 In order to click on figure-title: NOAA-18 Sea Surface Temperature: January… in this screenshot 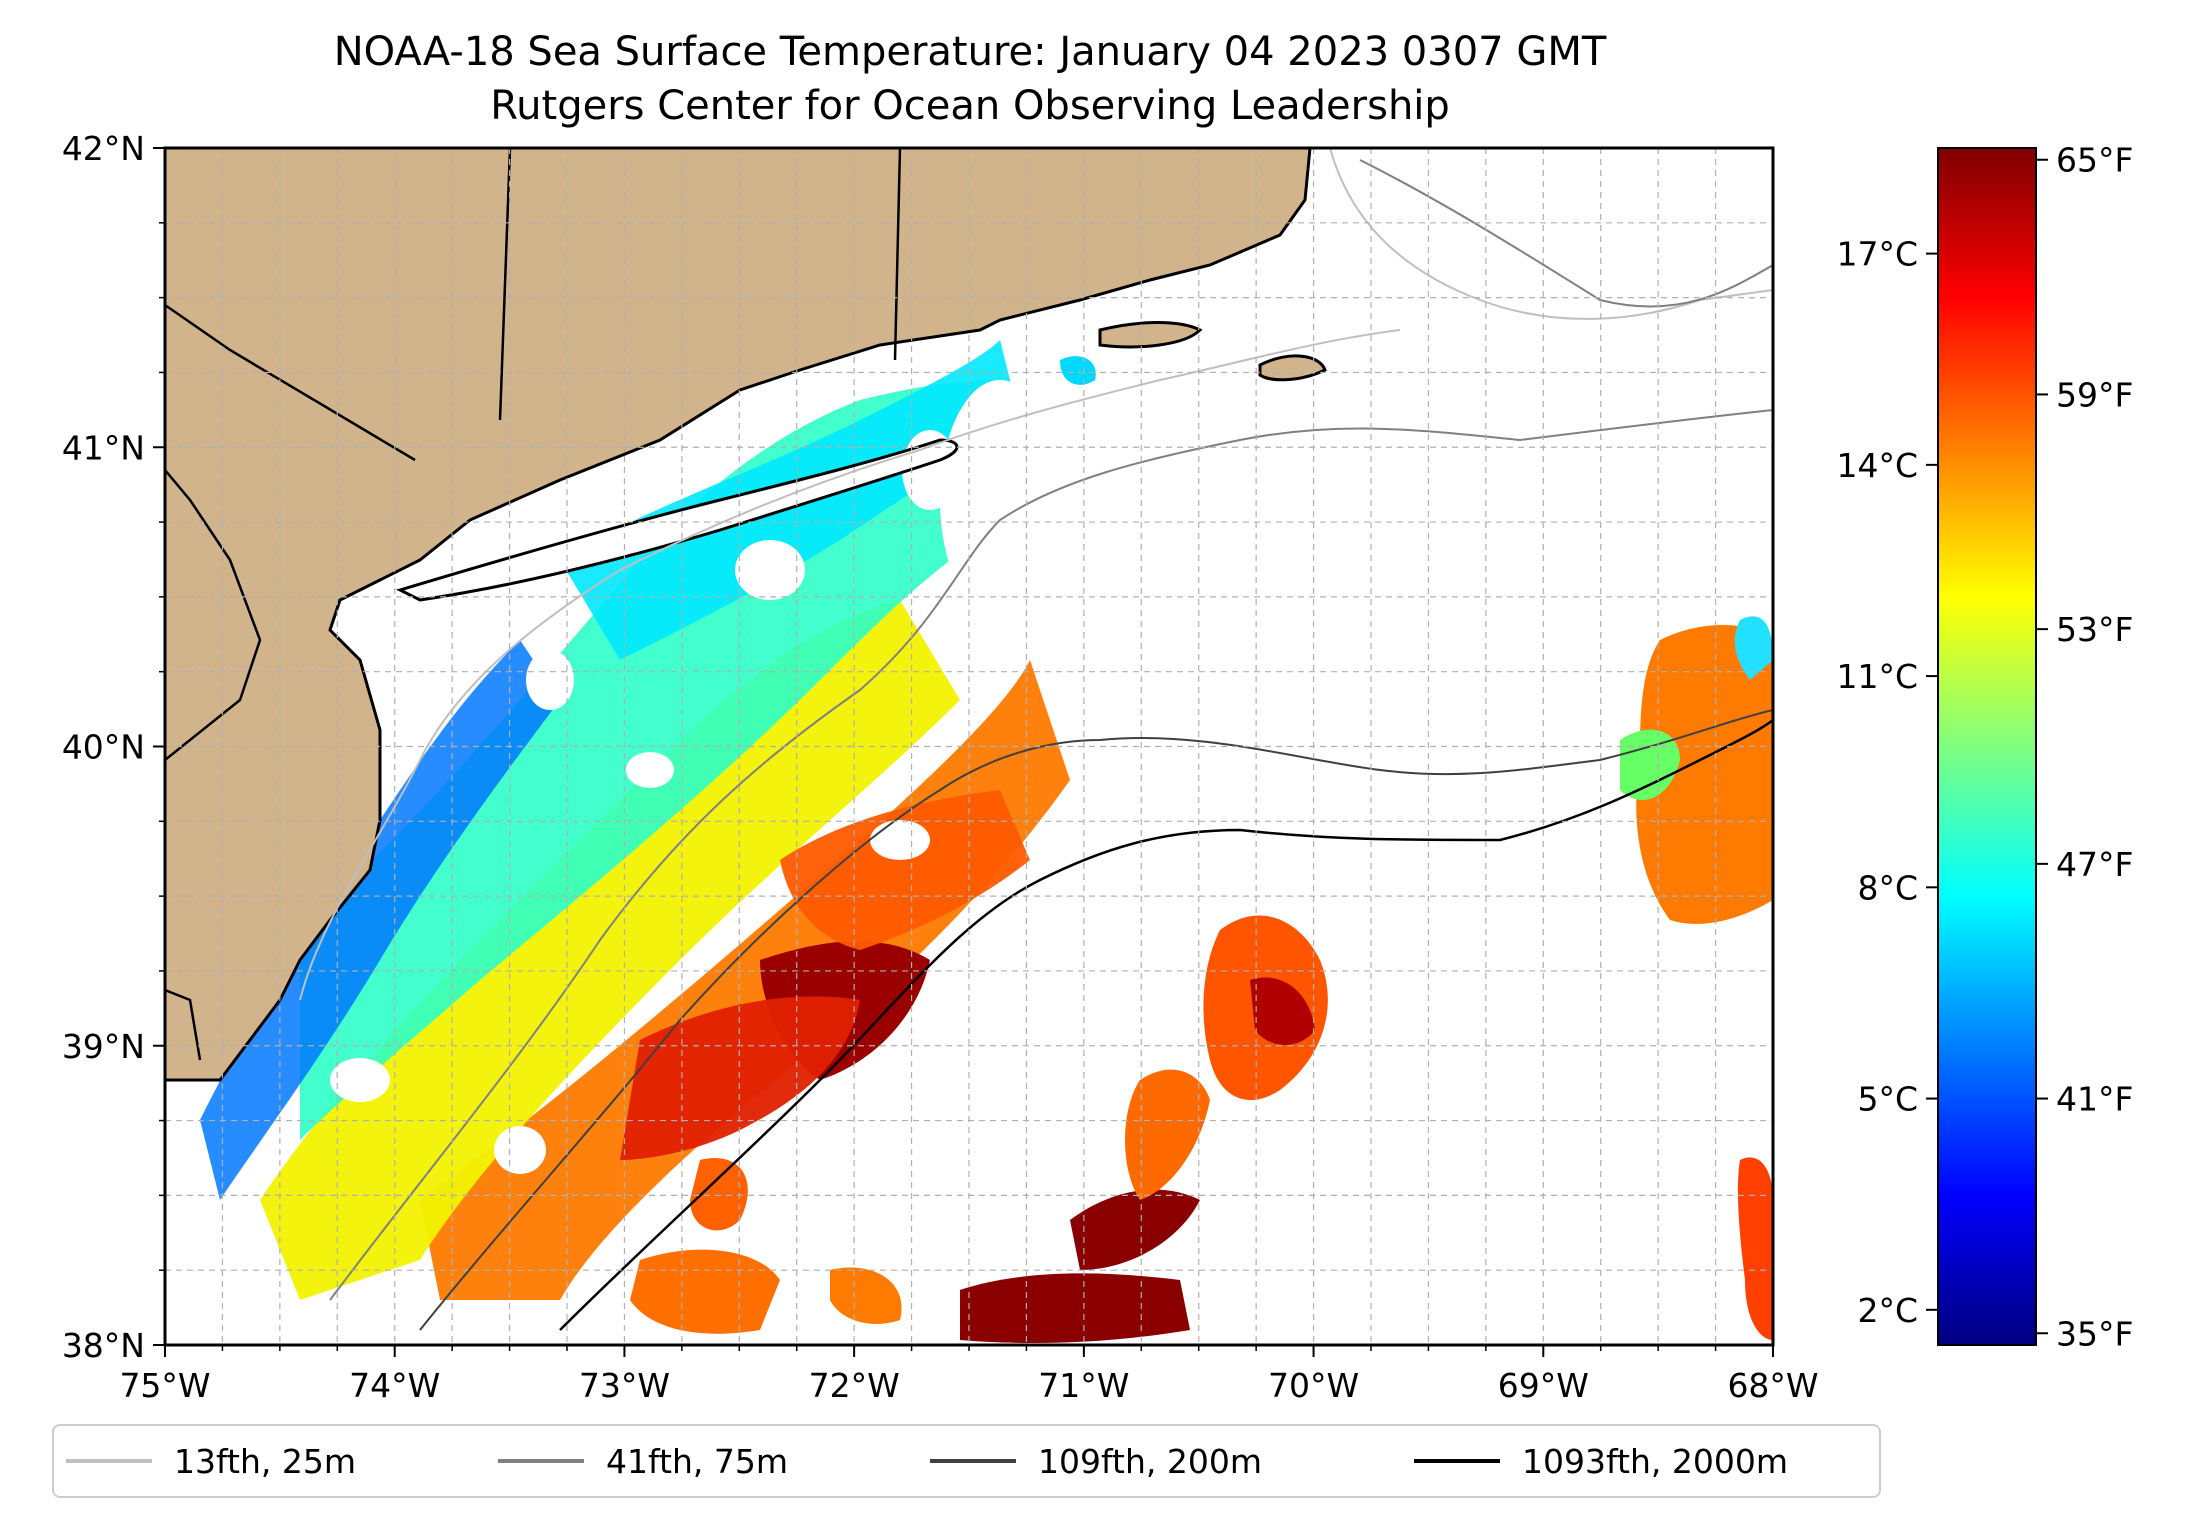, I will do `click(970, 52)`.